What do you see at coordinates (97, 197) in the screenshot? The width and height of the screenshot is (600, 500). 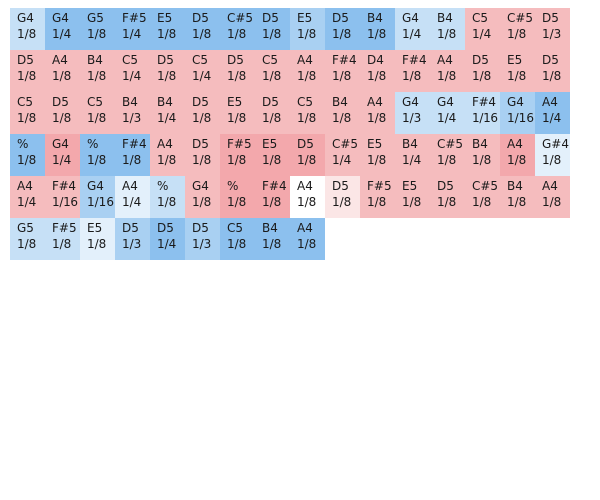 I see `note-cell: G4 1/16` at bounding box center [97, 197].